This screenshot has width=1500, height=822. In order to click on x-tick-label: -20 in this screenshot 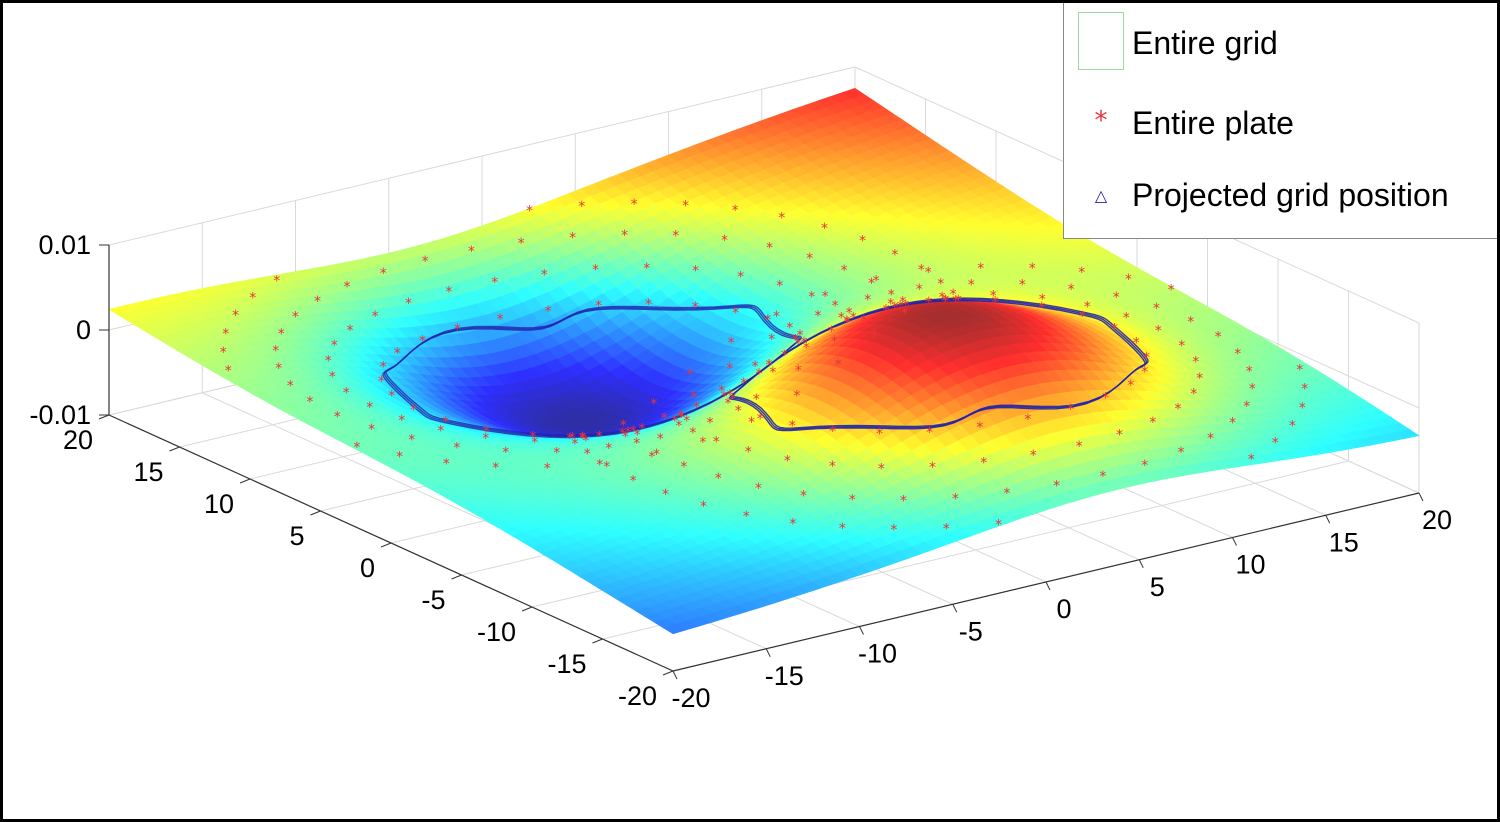, I will do `click(690, 698)`.